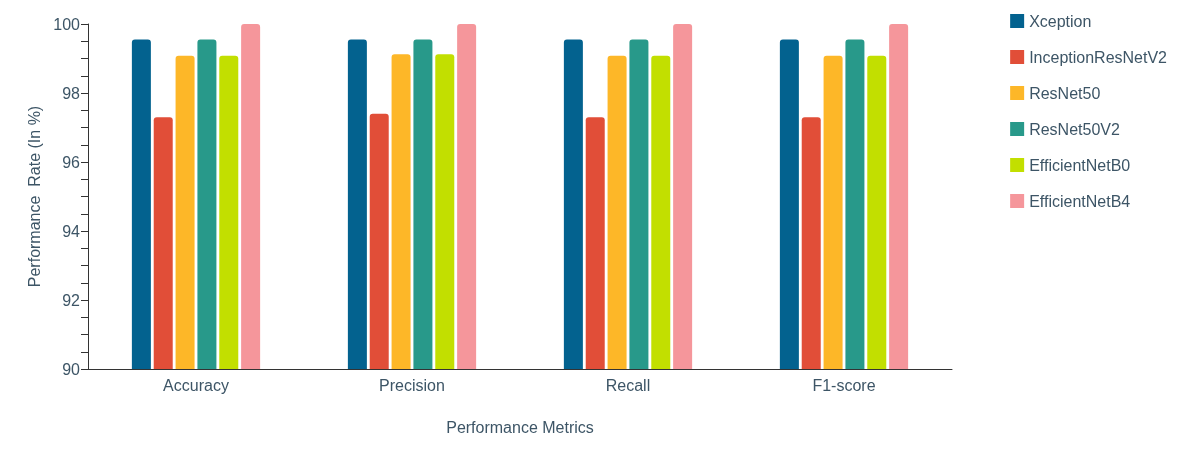  I want to click on y-axis-title: Performance Rate (In %), so click(34, 196).